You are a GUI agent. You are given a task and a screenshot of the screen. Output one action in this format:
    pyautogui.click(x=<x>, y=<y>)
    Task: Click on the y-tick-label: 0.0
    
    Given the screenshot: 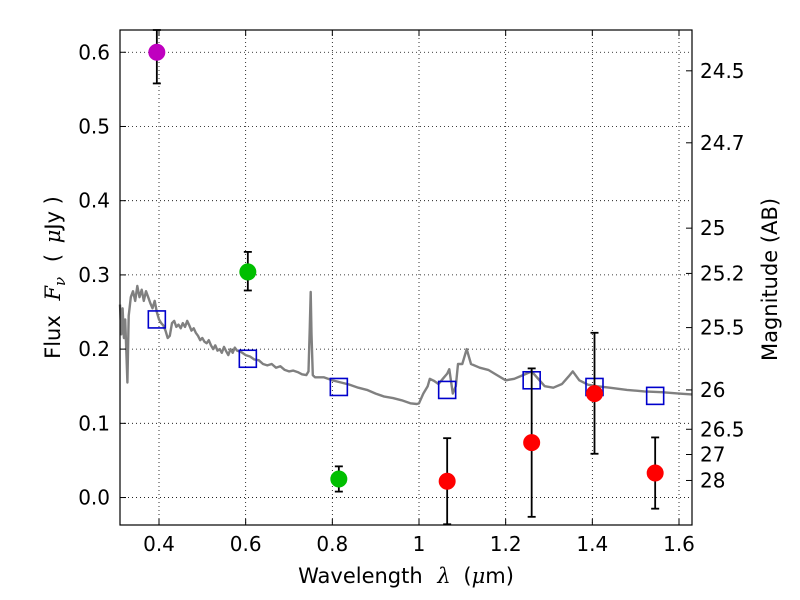 What is the action you would take?
    pyautogui.click(x=94, y=498)
    